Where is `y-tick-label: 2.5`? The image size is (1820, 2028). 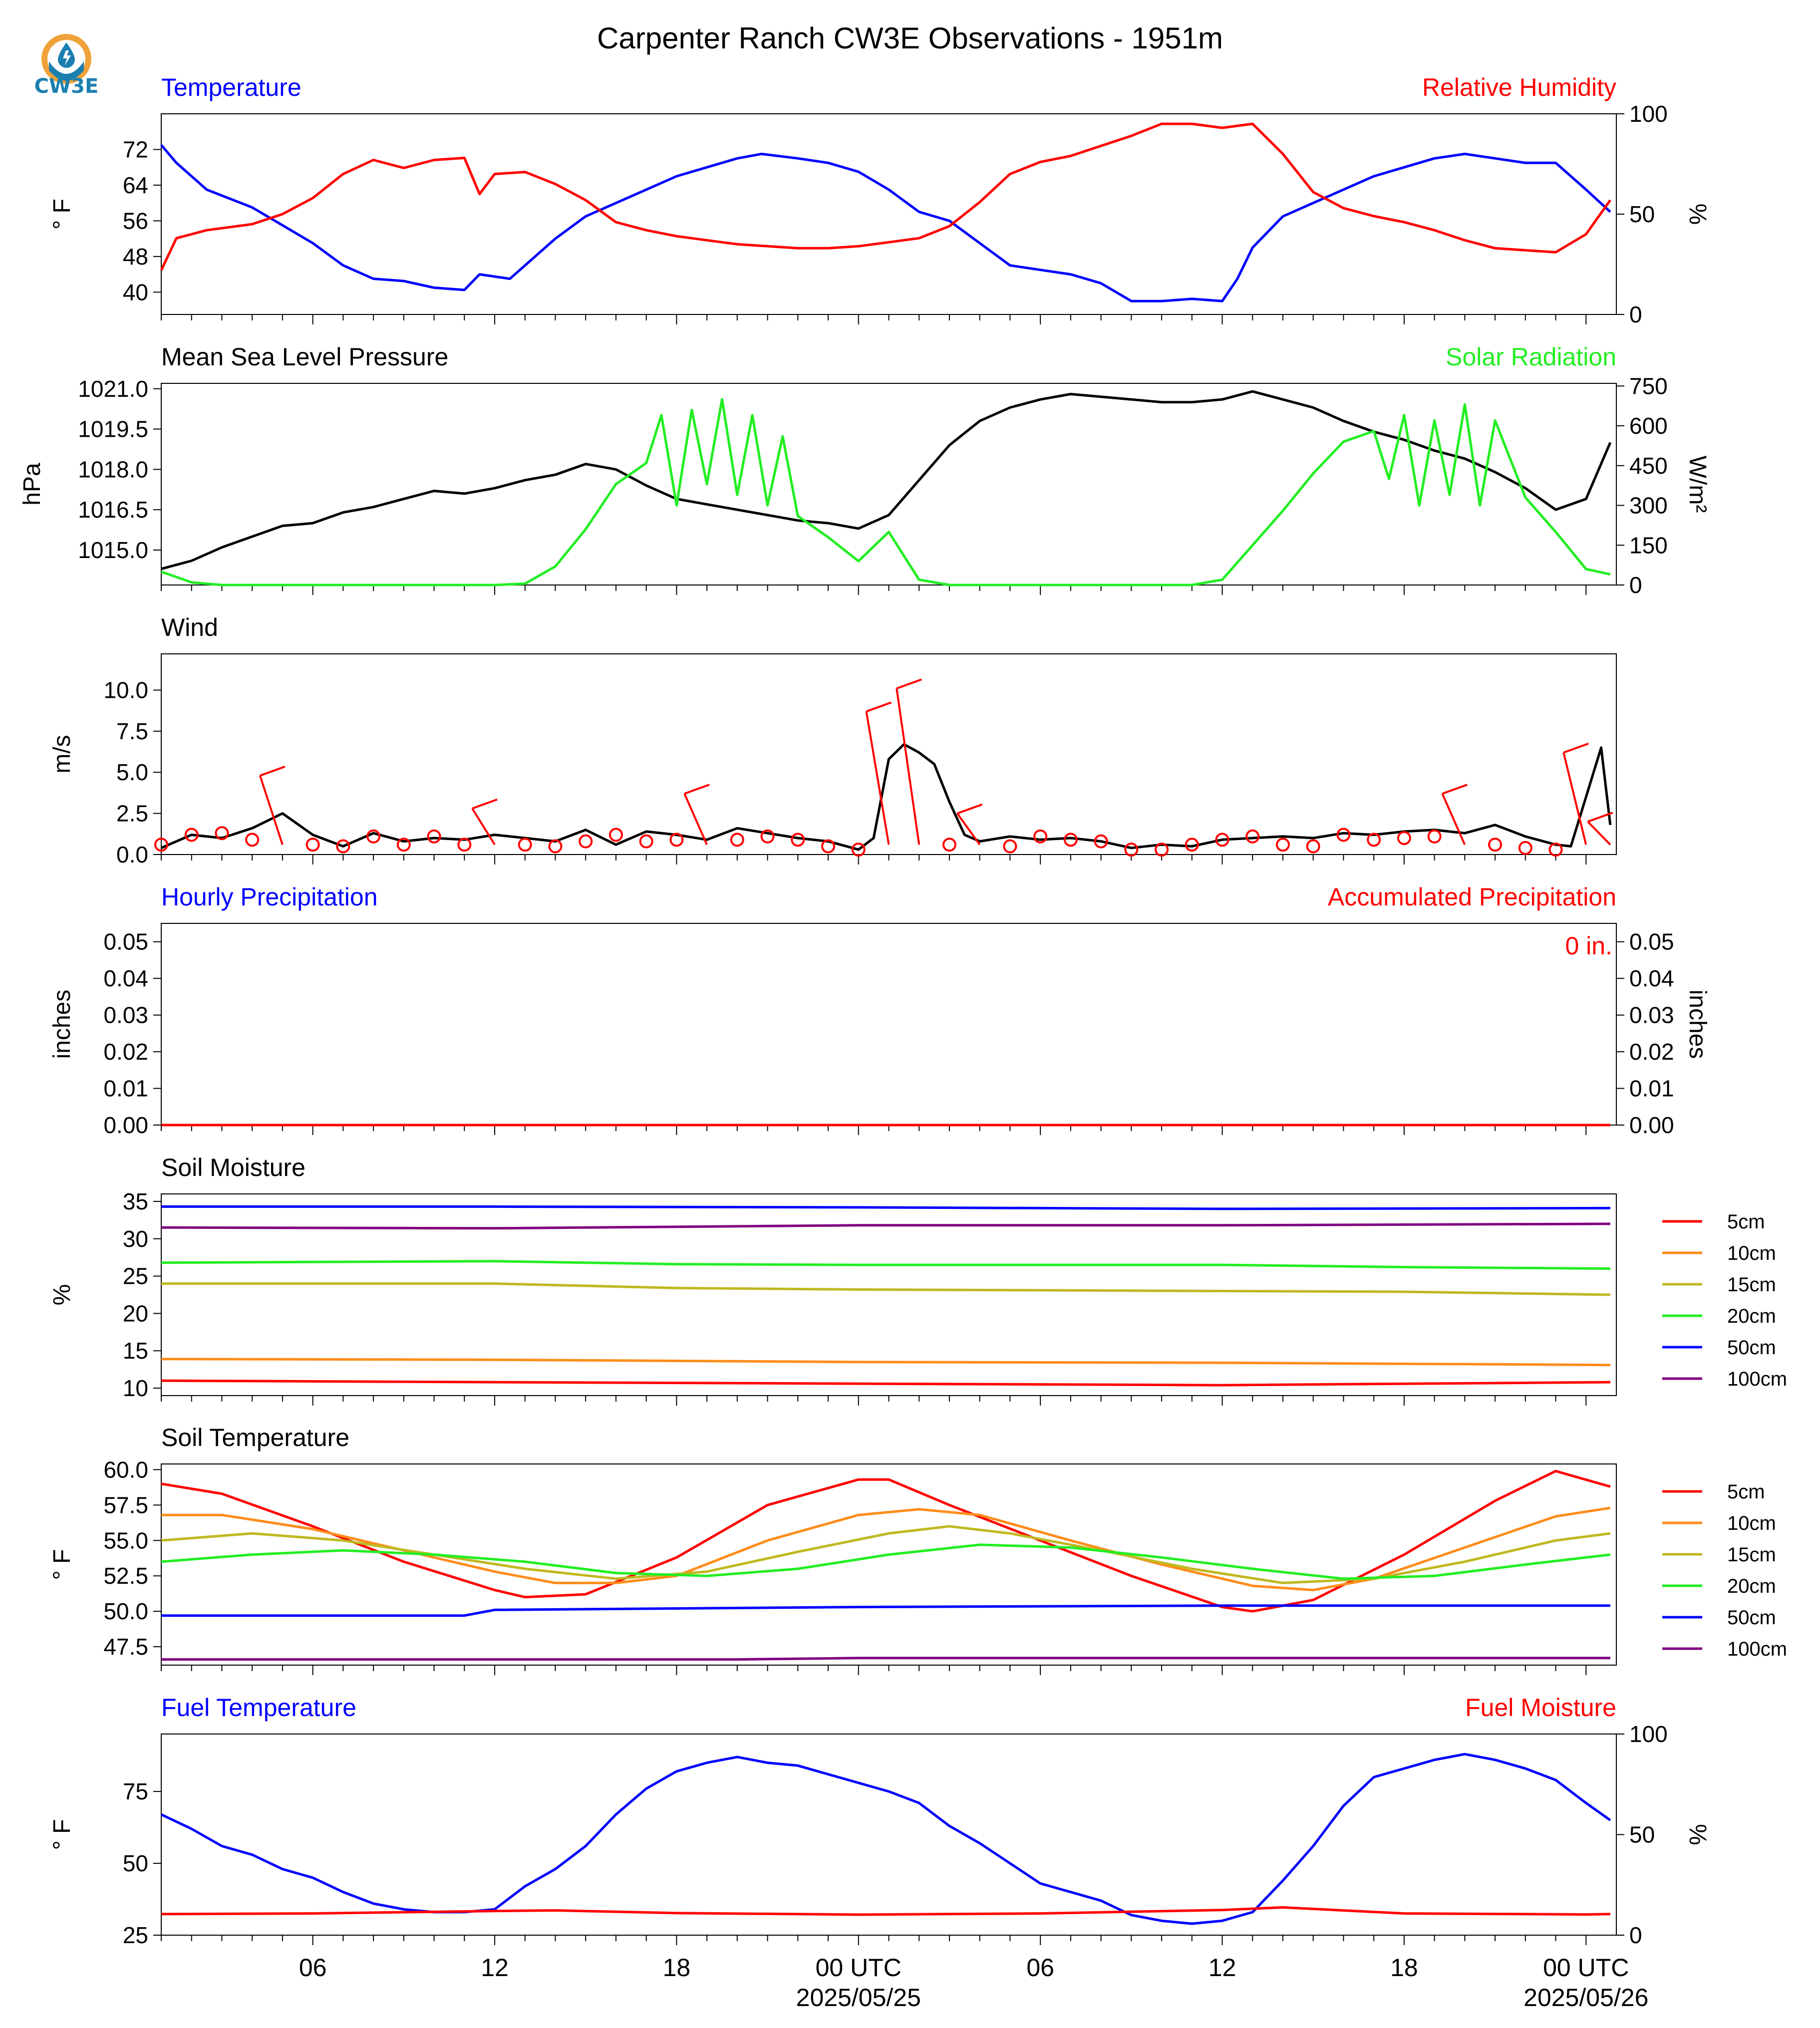 y-tick-label: 2.5 is located at coordinates (132, 814).